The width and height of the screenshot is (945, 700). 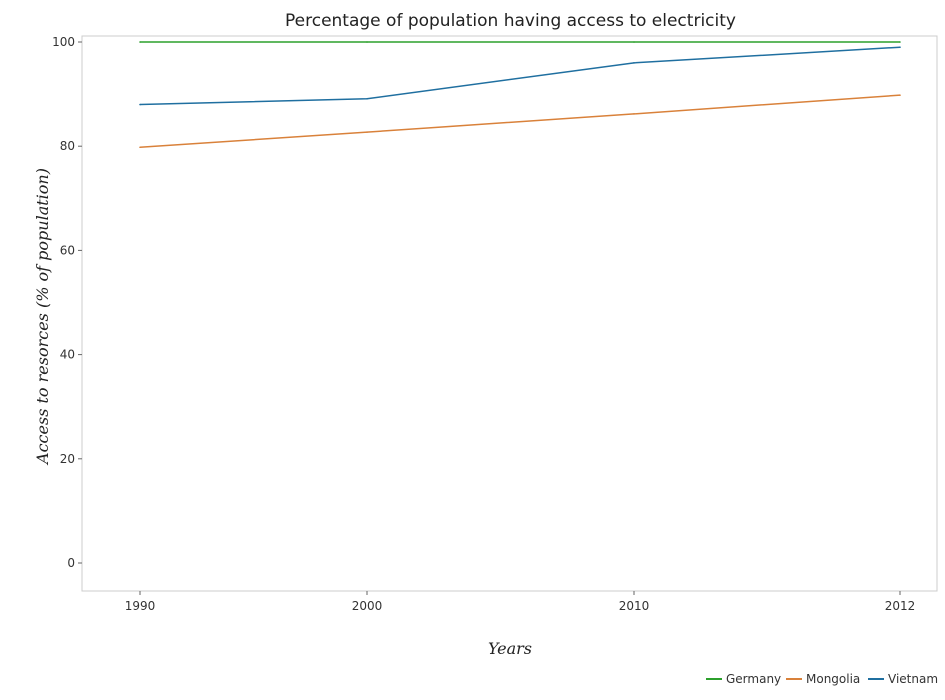 What do you see at coordinates (71, 563) in the screenshot?
I see `y-tick-label: 0` at bounding box center [71, 563].